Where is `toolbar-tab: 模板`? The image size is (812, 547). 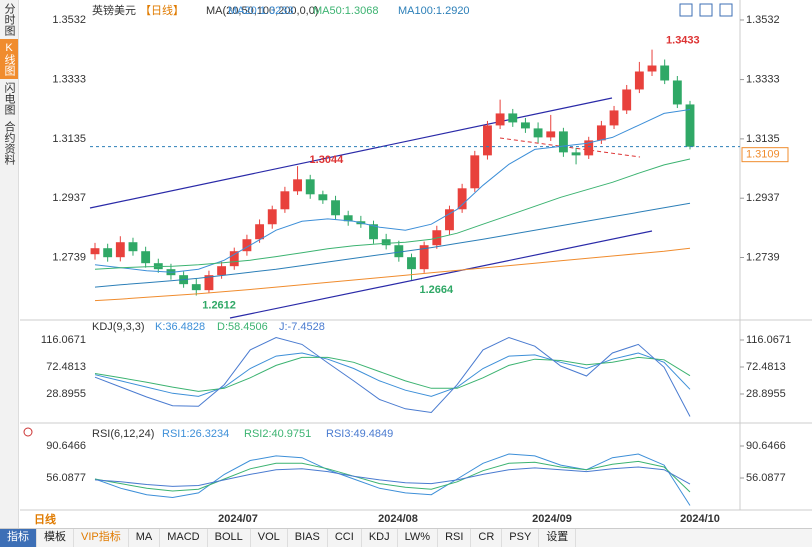
toolbar-tab: 模板 is located at coordinates (55, 538).